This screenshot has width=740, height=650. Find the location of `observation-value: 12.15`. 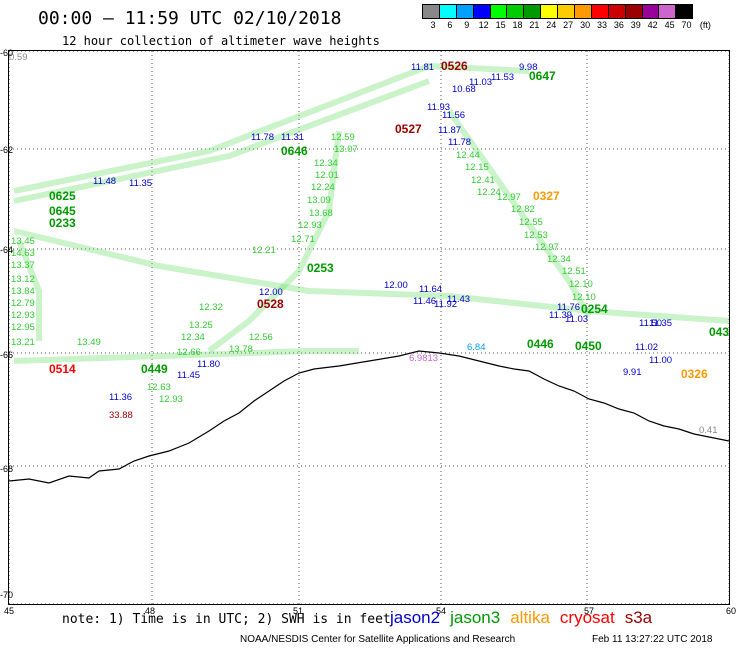

observation-value: 12.15 is located at coordinates (477, 167).